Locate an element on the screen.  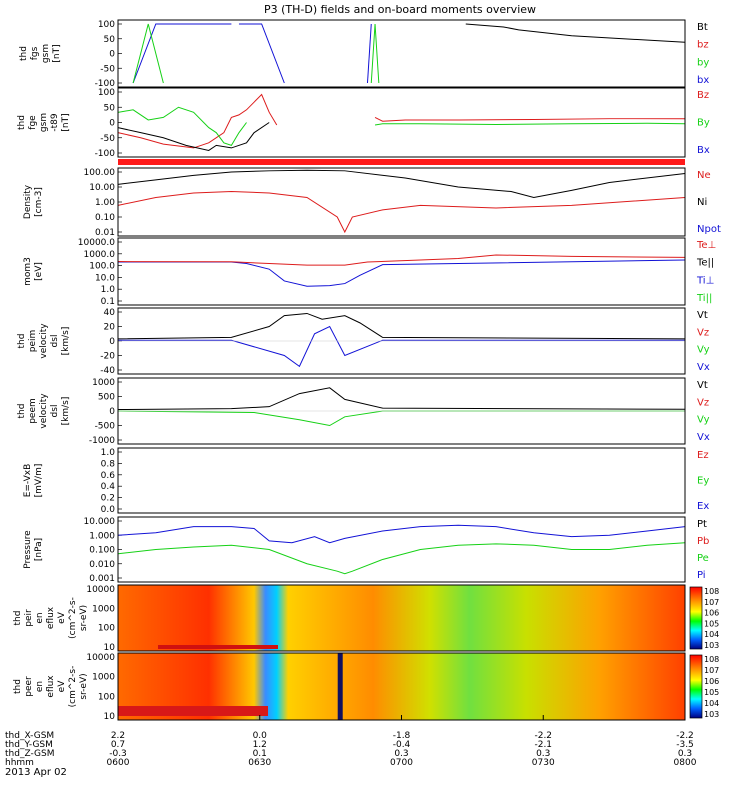
y-tick-label: 0.1 is located at coordinates (108, 302).